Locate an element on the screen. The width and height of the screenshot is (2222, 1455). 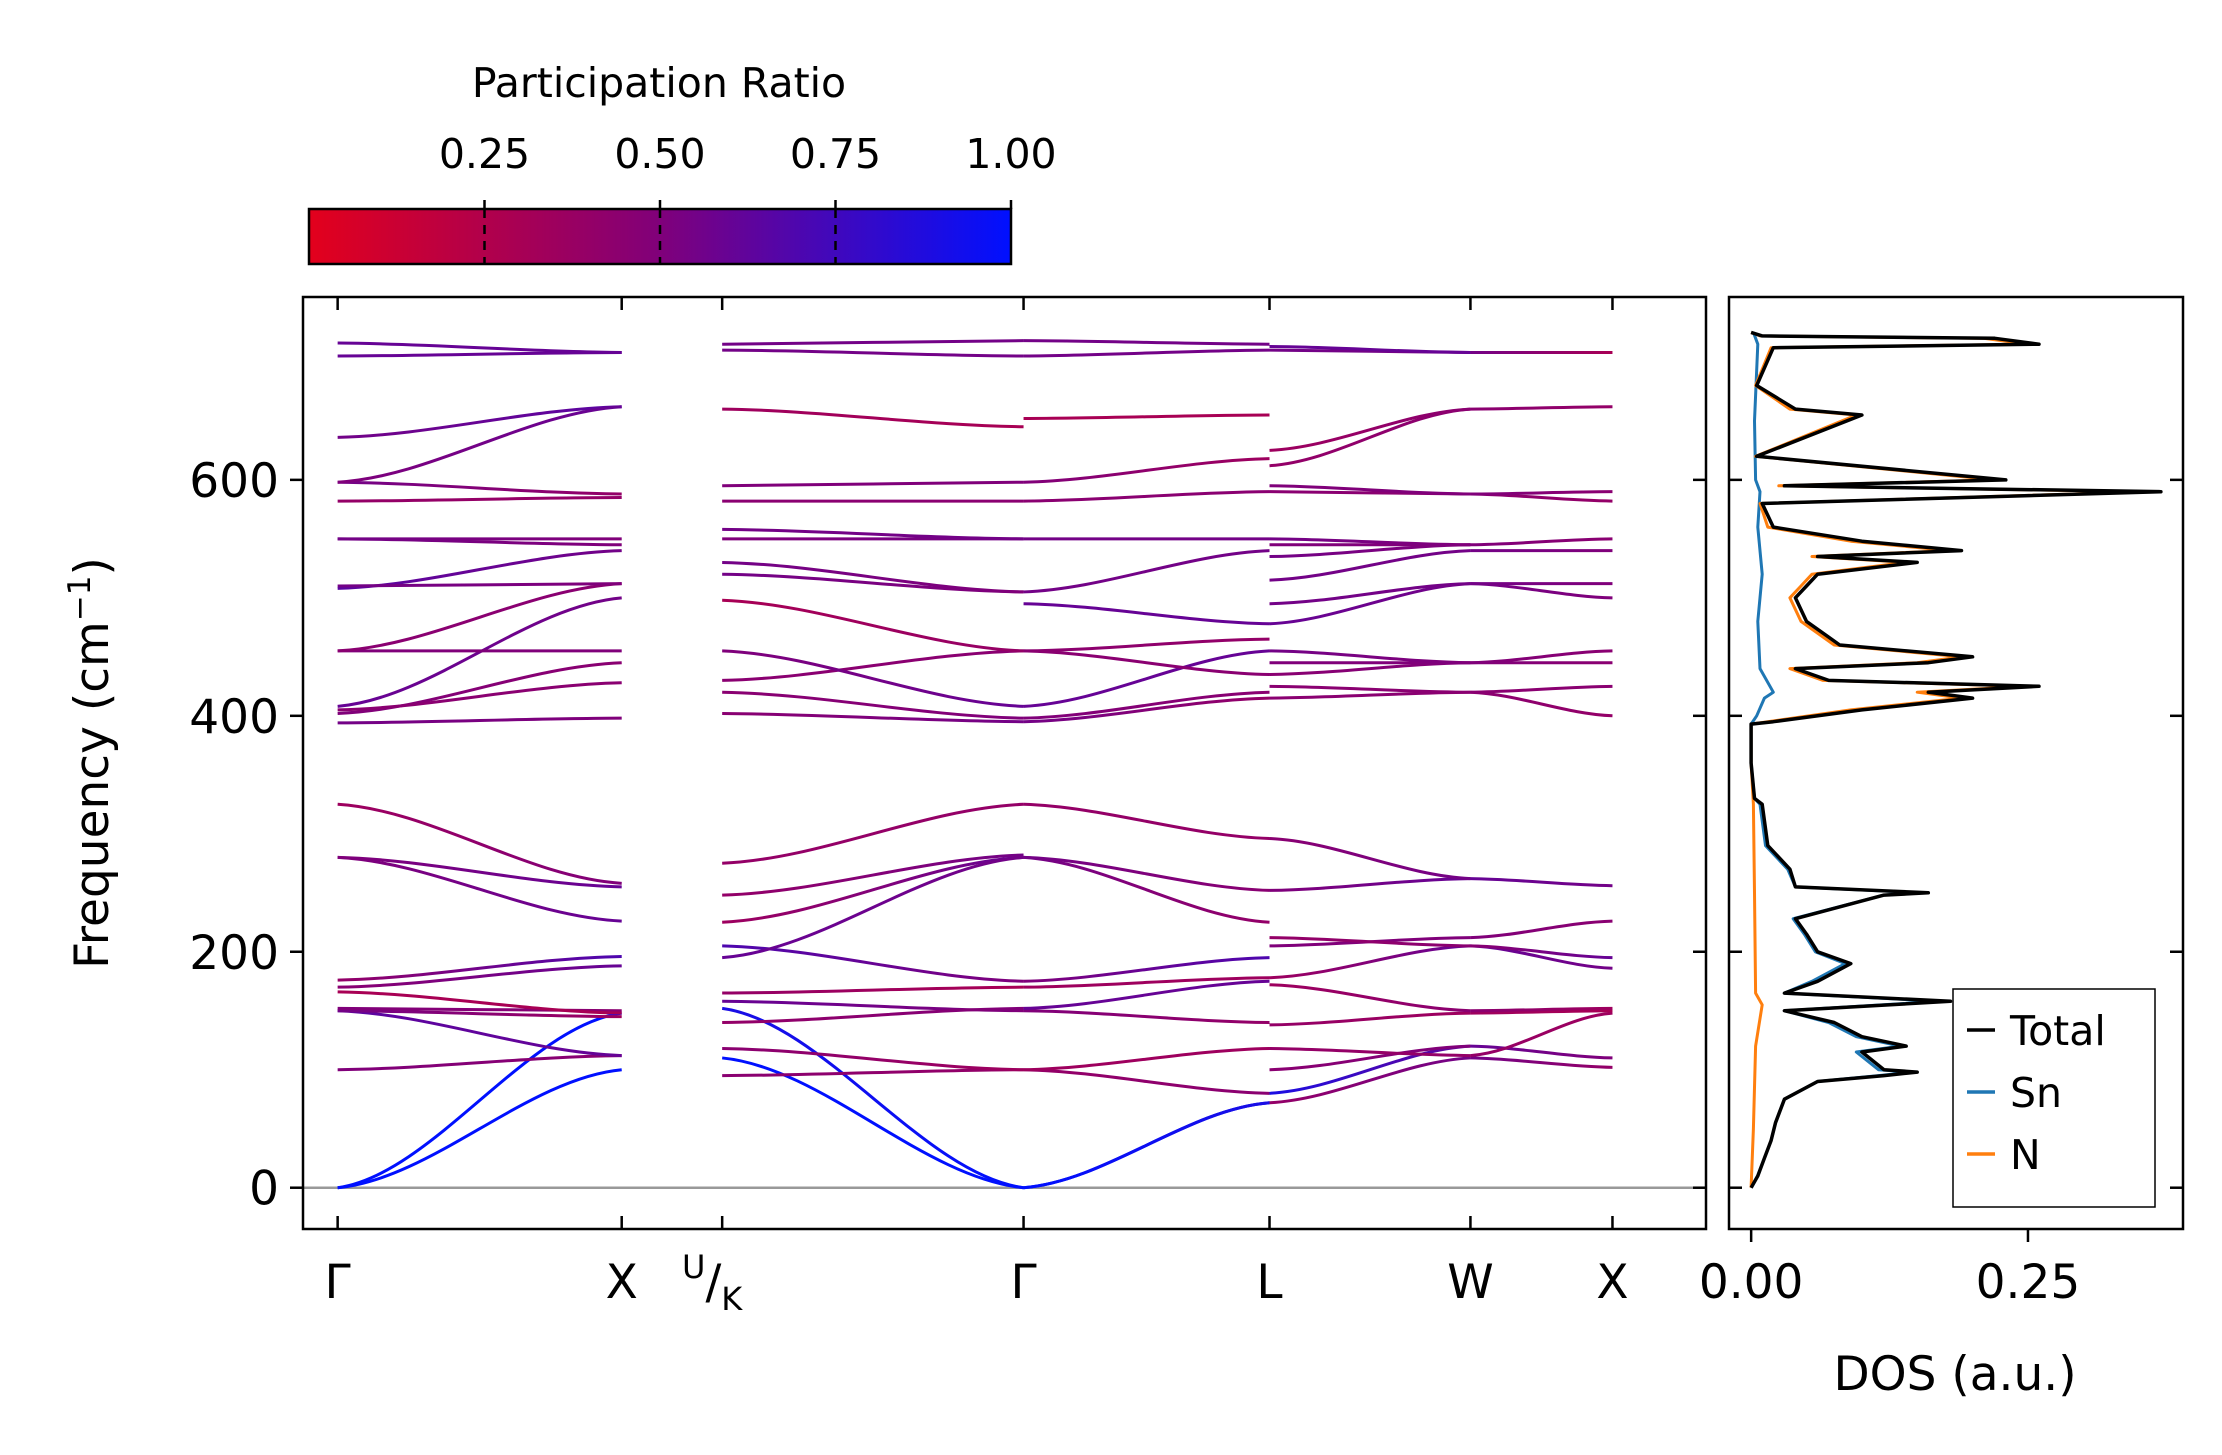
colorbar-tick-label: 0.25 is located at coordinates (484, 154).